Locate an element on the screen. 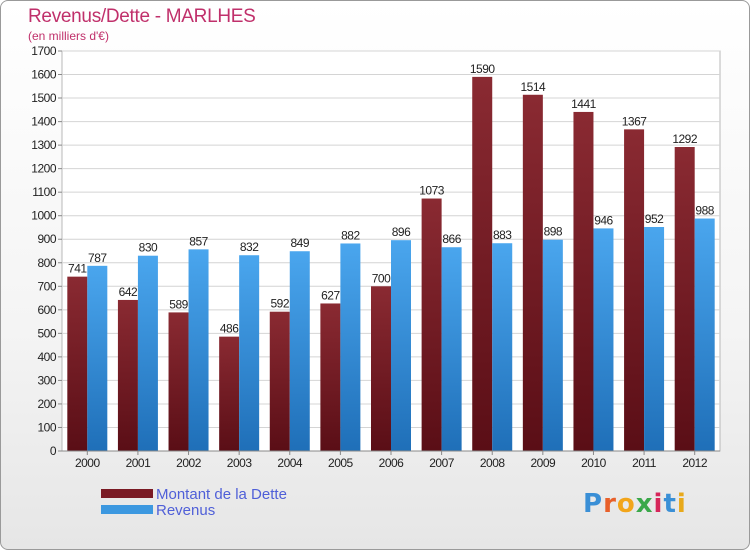 This screenshot has width=750, height=550. y-tick-label: 900 is located at coordinates (46, 239).